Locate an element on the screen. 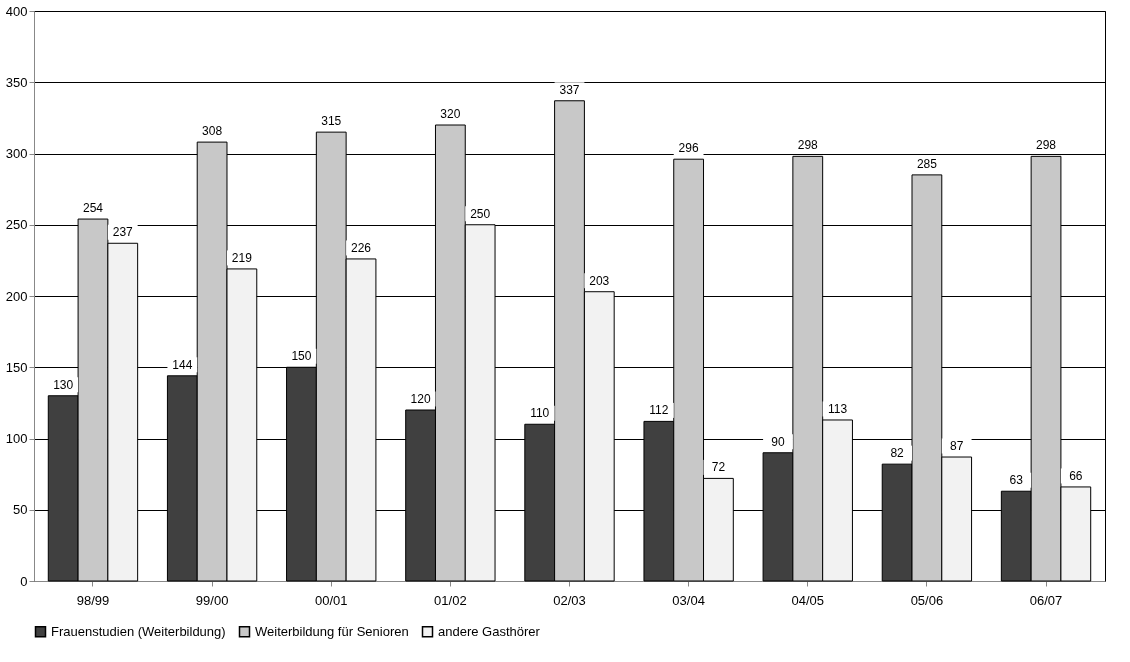 This screenshot has height=662, width=1130. data-label: 226 is located at coordinates (361, 247).